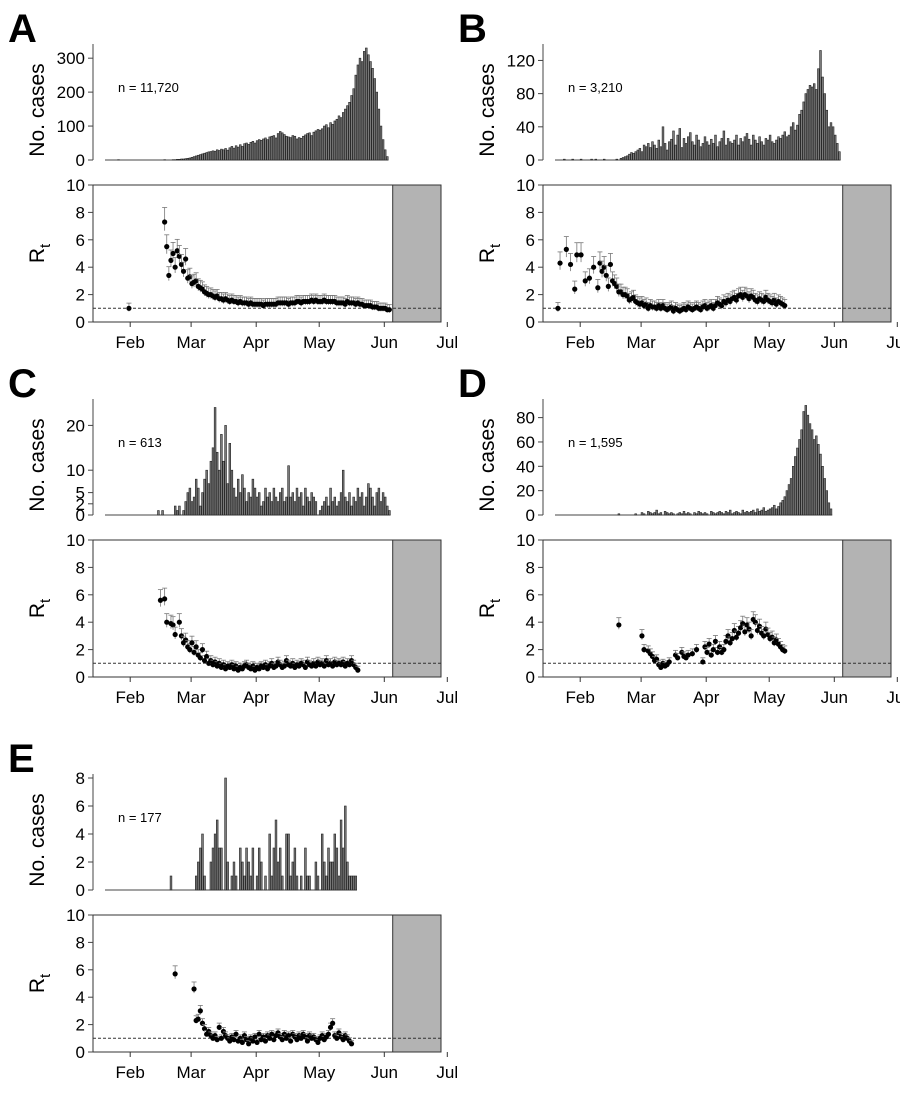 The height and width of the screenshot is (1098, 900). What do you see at coordinates (447, 1072) in the screenshot?
I see `month-label: Jul` at bounding box center [447, 1072].